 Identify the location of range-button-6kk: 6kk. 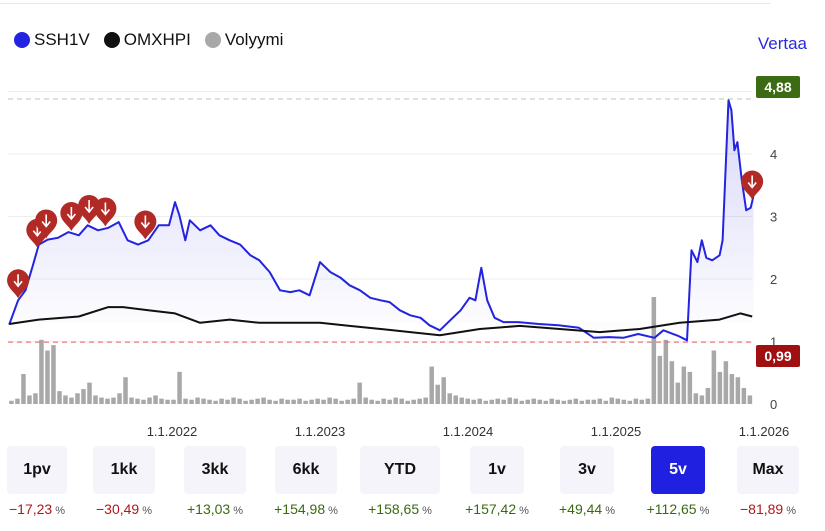
(306, 470).